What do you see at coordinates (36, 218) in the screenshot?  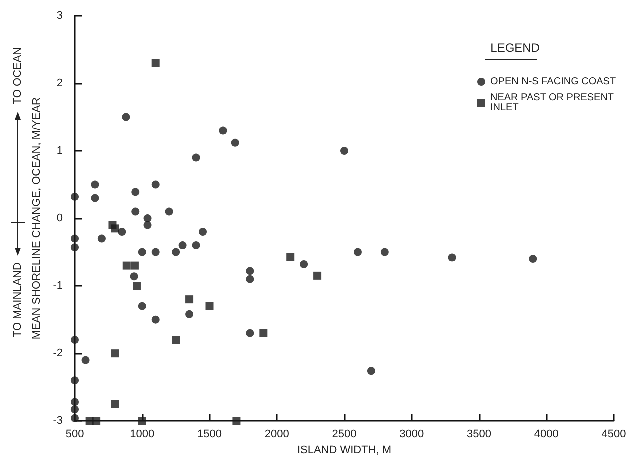 I see `y-axis-title: MEAN SHORELINE CHANGE, OCEAN, M/YEAR` at bounding box center [36, 218].